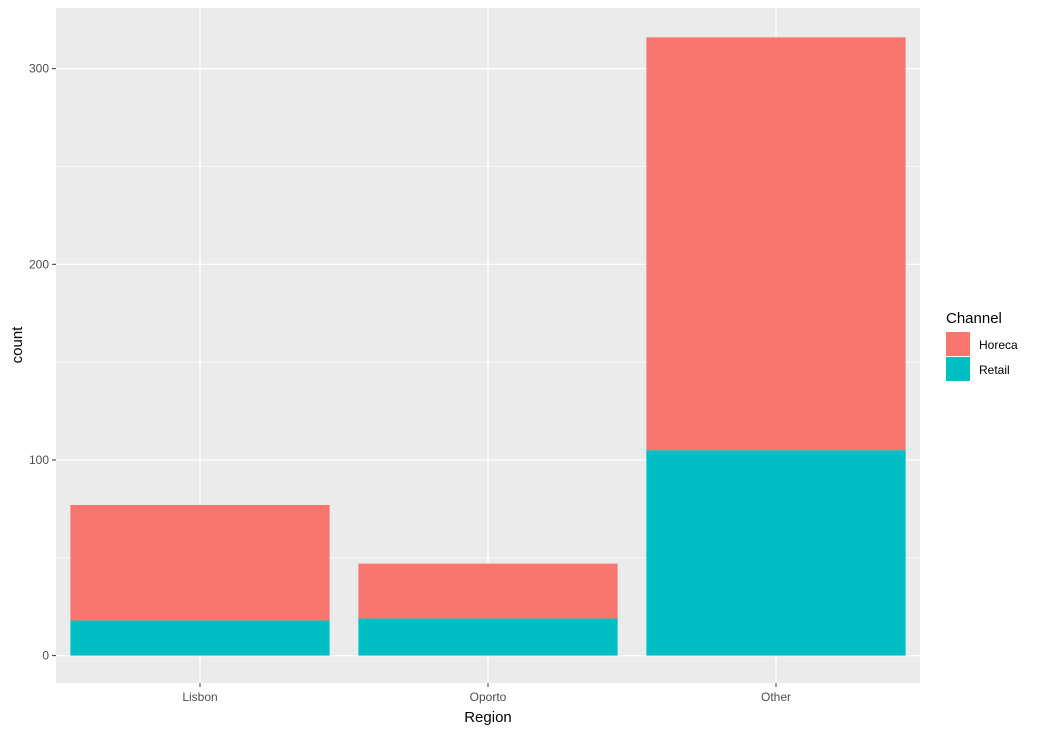  Describe the element at coordinates (39, 264) in the screenshot. I see `y-tick-label: 200` at that location.